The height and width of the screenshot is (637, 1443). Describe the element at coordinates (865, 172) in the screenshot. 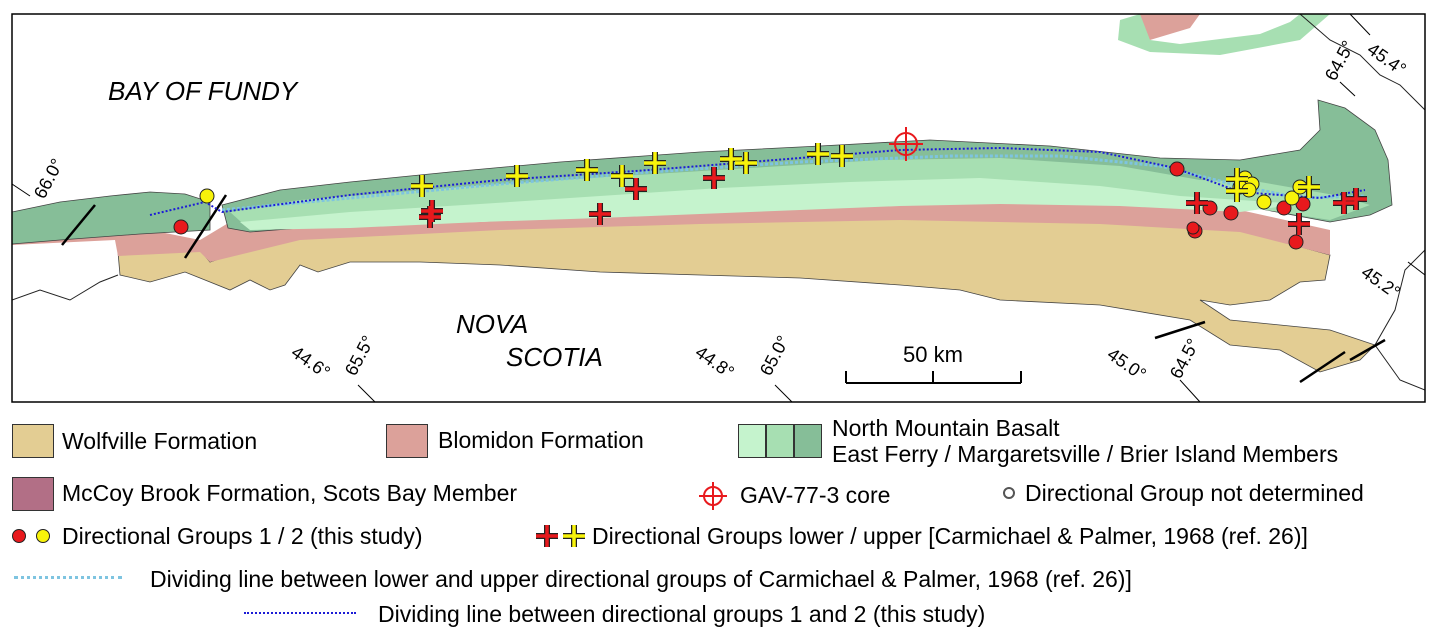

I see `cp-upper-sites-fill` at that location.